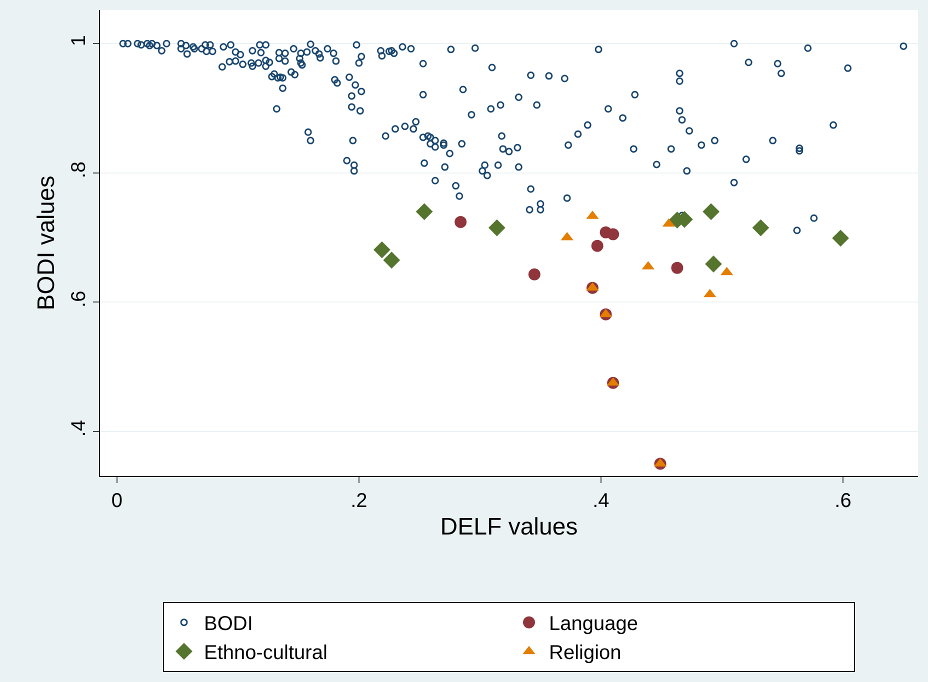 The height and width of the screenshot is (682, 928). What do you see at coordinates (79, 299) in the screenshot?
I see `y-tick-label: .6` at bounding box center [79, 299].